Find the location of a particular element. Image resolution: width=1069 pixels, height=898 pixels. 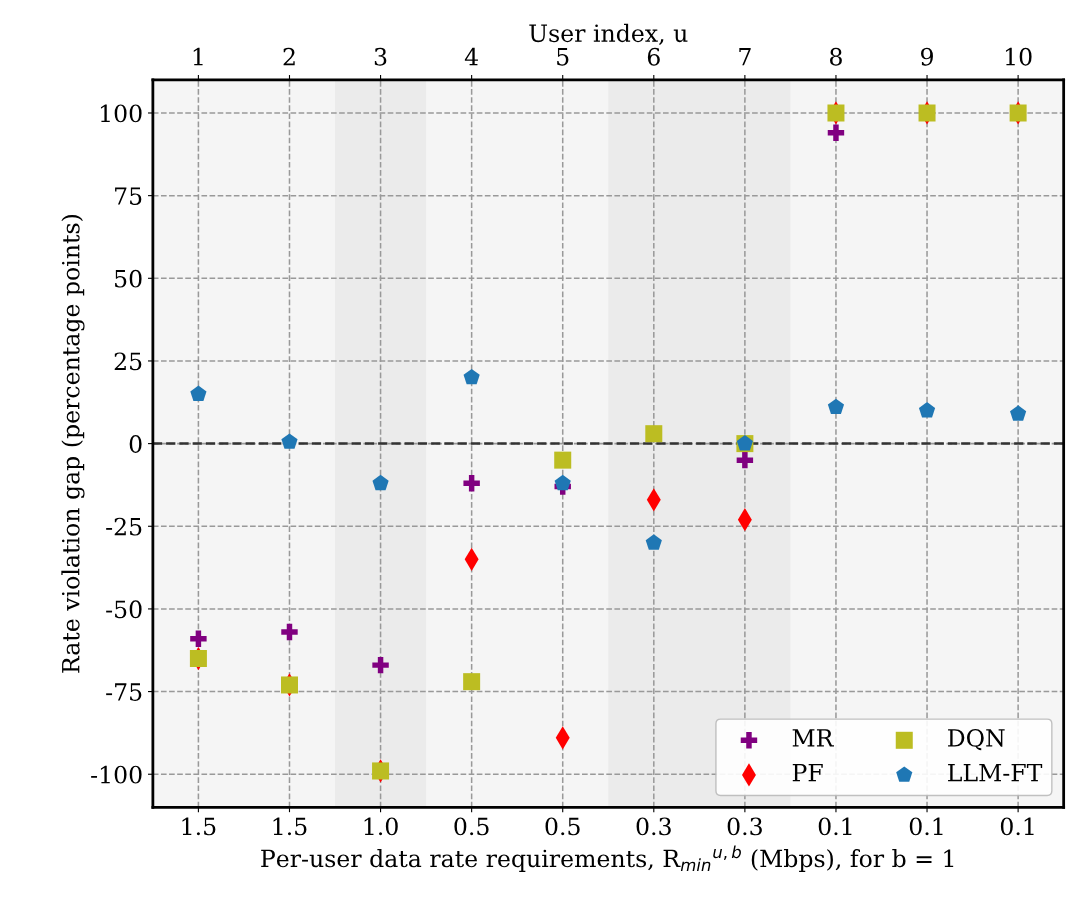

x2-tick-label: 1 is located at coordinates (198, 56).